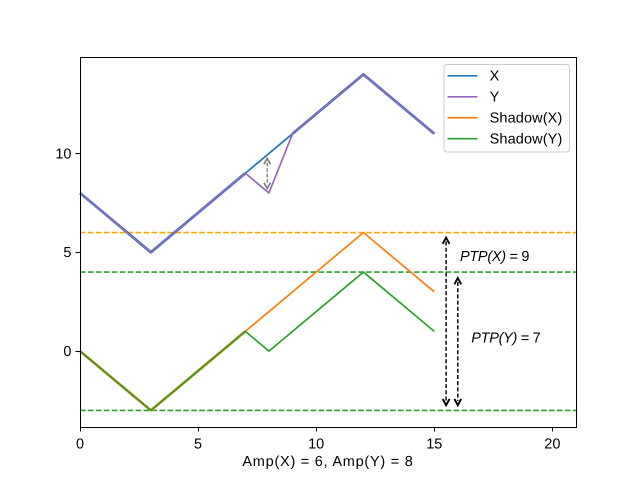  What do you see at coordinates (495, 77) in the screenshot?
I see `svg-text: X` at bounding box center [495, 77].